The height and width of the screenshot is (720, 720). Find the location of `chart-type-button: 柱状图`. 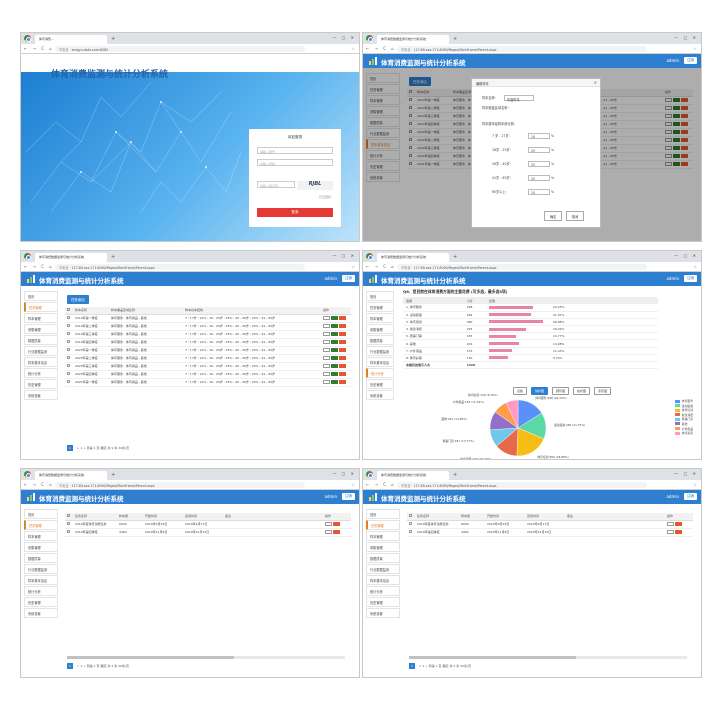

chart-type-button: 柱状图 is located at coordinates (582, 391).